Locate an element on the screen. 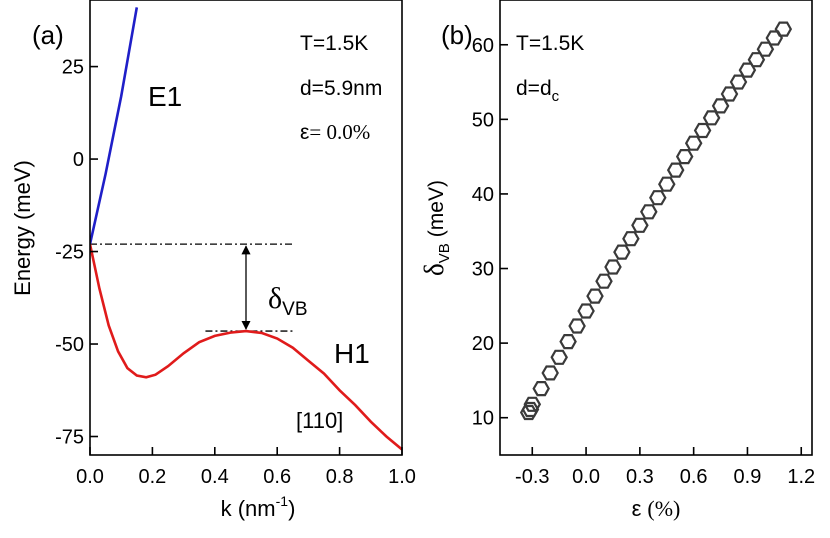 The image size is (830, 538). x-axis-symbol-b: ε is located at coordinates (637, 508).